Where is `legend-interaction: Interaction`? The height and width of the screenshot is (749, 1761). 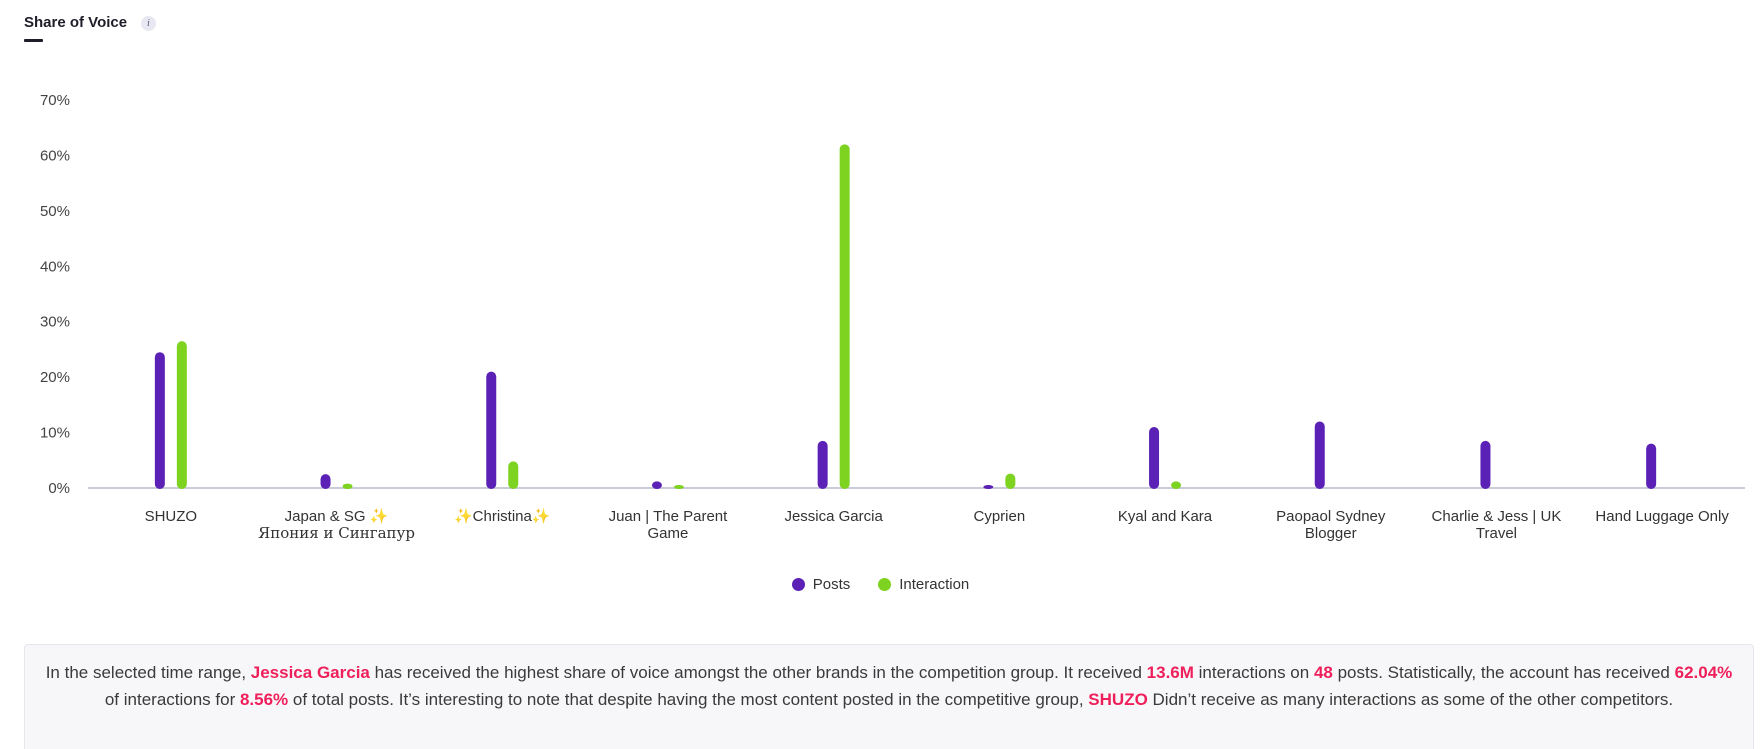 legend-interaction: Interaction is located at coordinates (923, 584).